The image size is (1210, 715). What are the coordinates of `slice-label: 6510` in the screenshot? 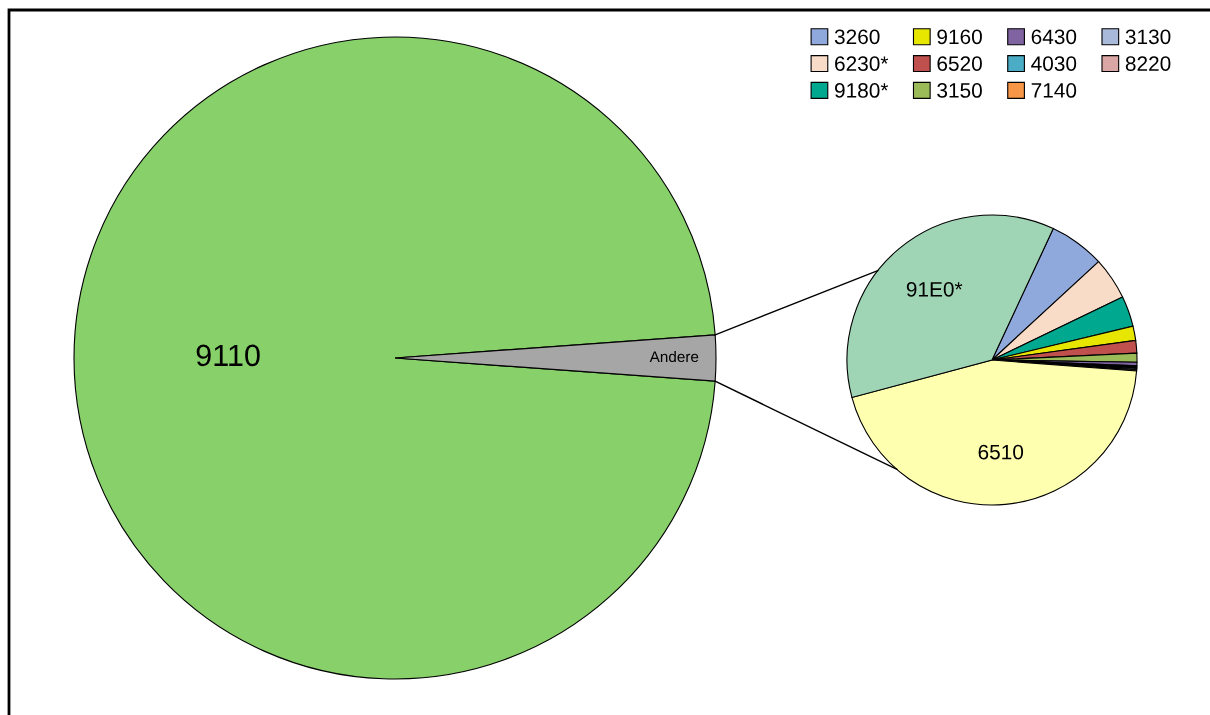 It's located at (1001, 452).